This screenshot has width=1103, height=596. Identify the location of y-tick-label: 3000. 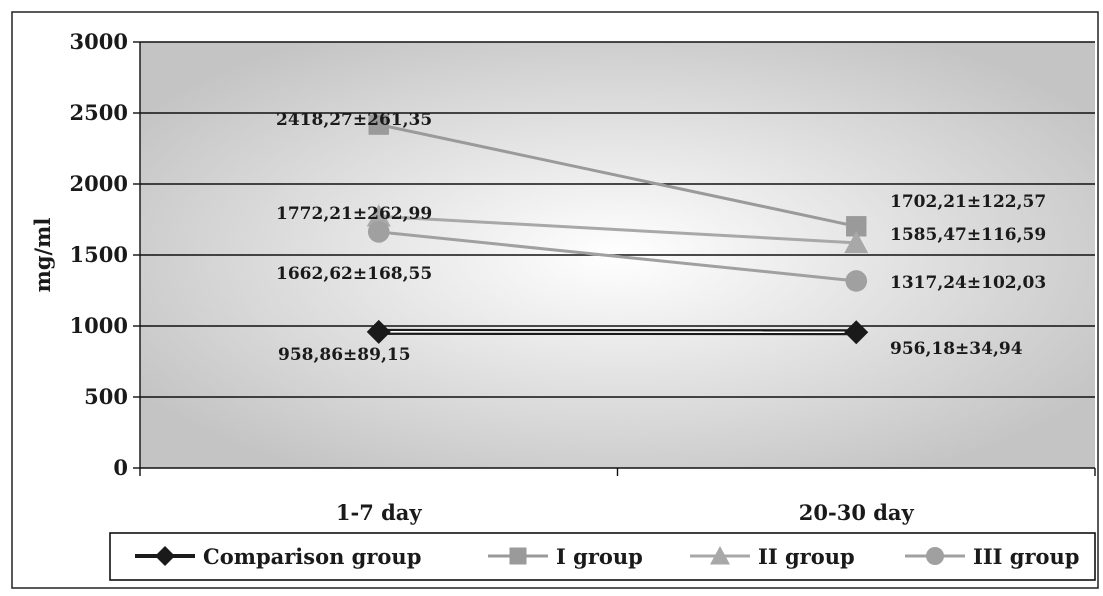
(99, 41).